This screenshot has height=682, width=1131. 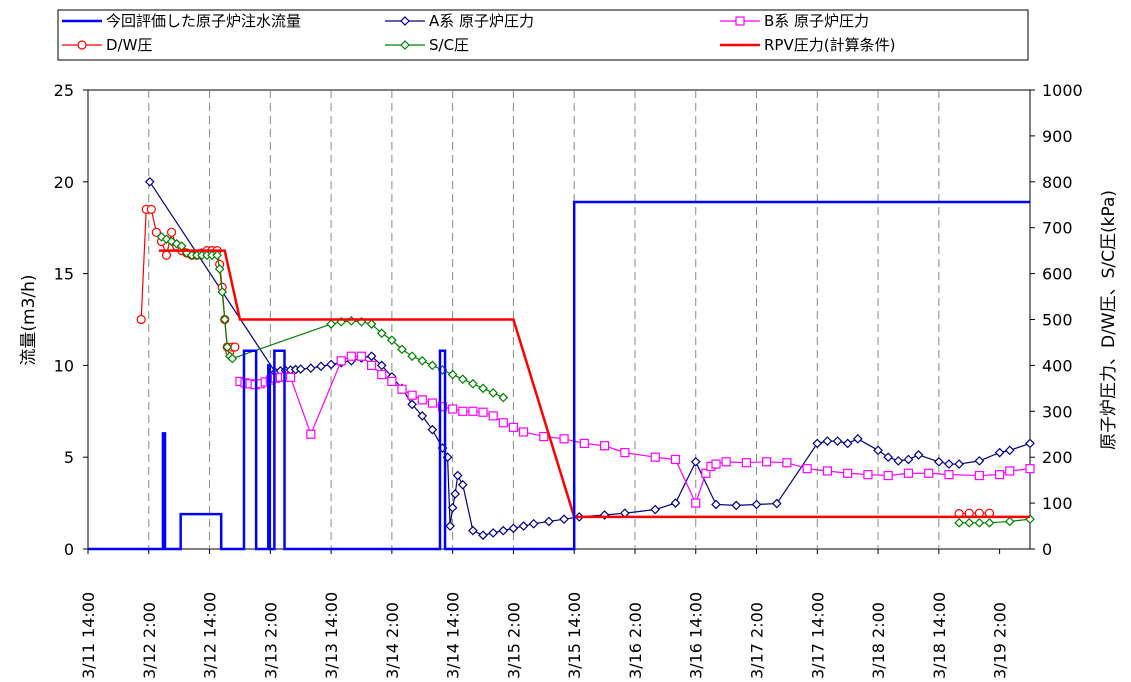 I want to click on legend-item: 今回評価した原子炉注水流量, so click(x=181, y=21).